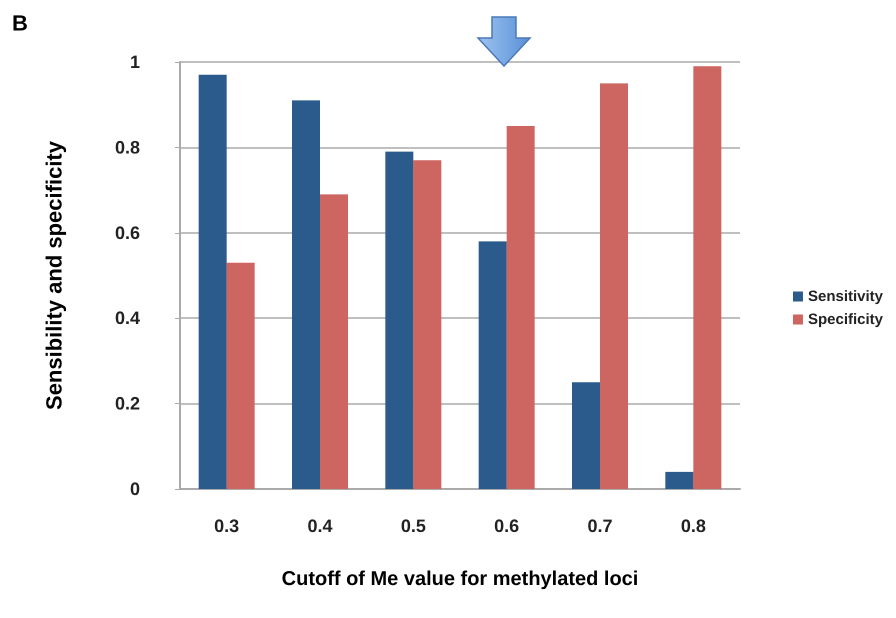  What do you see at coordinates (227, 526) in the screenshot?
I see `x-tick-label: 0.3` at bounding box center [227, 526].